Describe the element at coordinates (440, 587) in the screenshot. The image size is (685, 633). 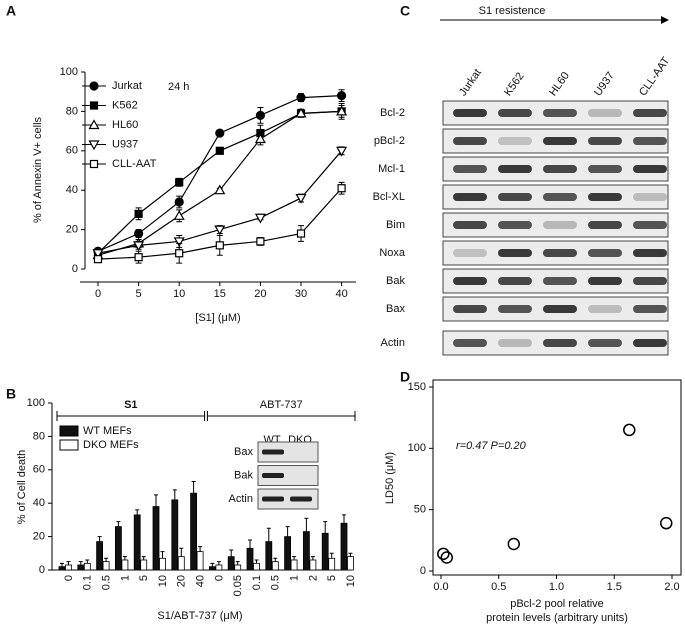
I see `x-tick-label: 0.0` at that location.